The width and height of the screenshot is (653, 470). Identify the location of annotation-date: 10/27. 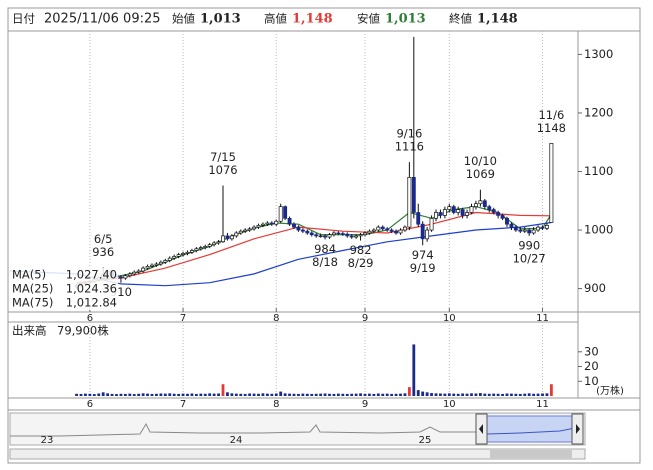
(529, 258).